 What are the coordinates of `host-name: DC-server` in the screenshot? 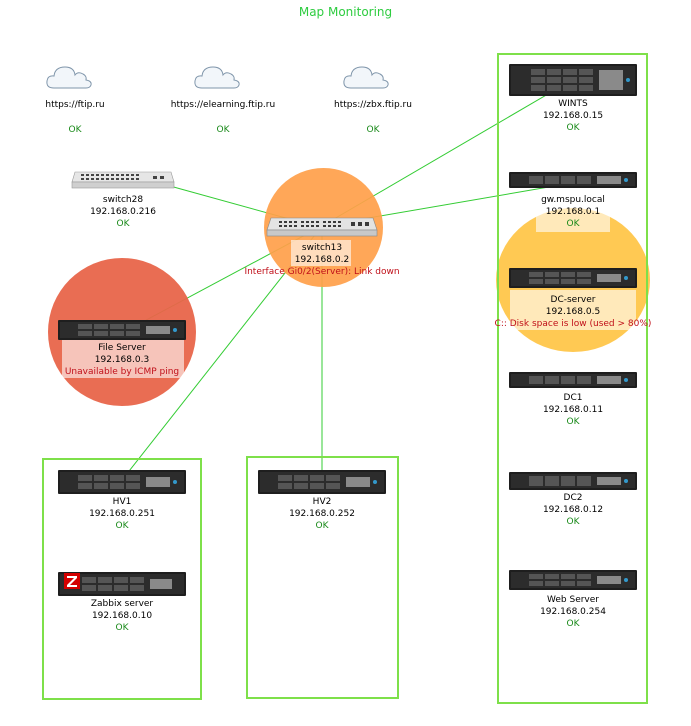 It's located at (573, 300).